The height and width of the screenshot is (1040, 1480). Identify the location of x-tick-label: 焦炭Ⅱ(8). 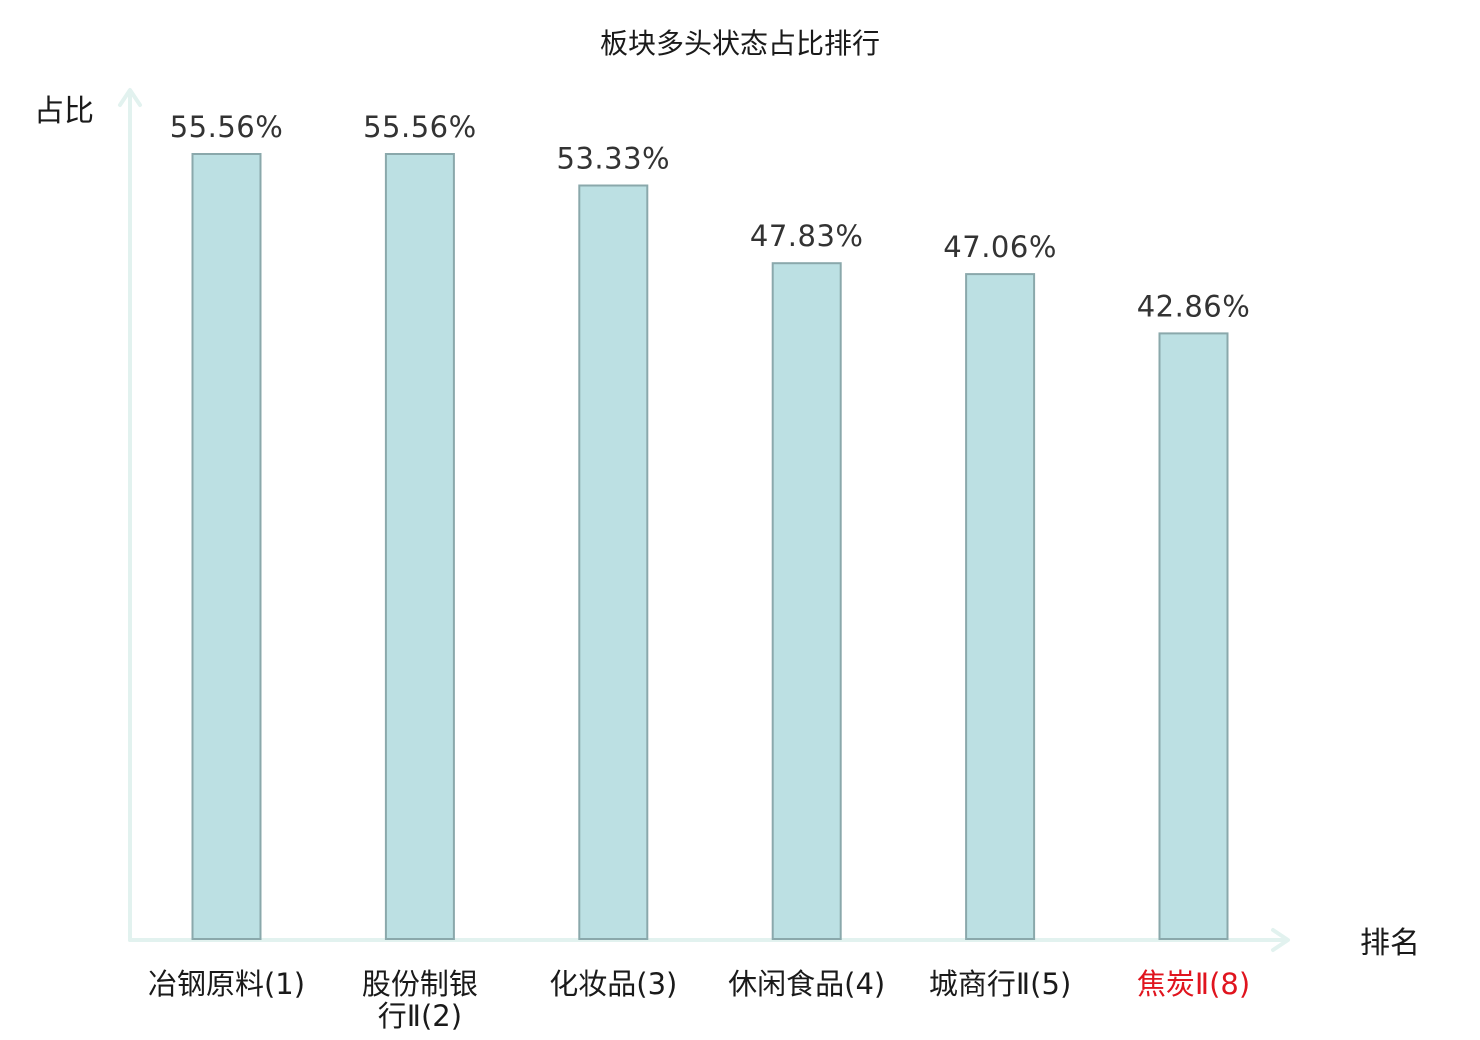
(1193, 984).